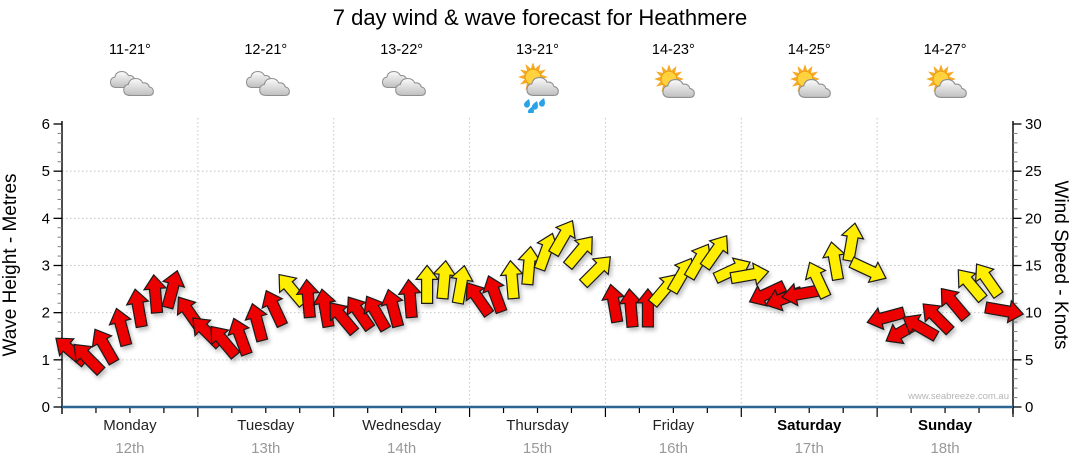 This screenshot has height=475, width=1080. I want to click on day-temp-range: 12-21°, so click(266, 50).